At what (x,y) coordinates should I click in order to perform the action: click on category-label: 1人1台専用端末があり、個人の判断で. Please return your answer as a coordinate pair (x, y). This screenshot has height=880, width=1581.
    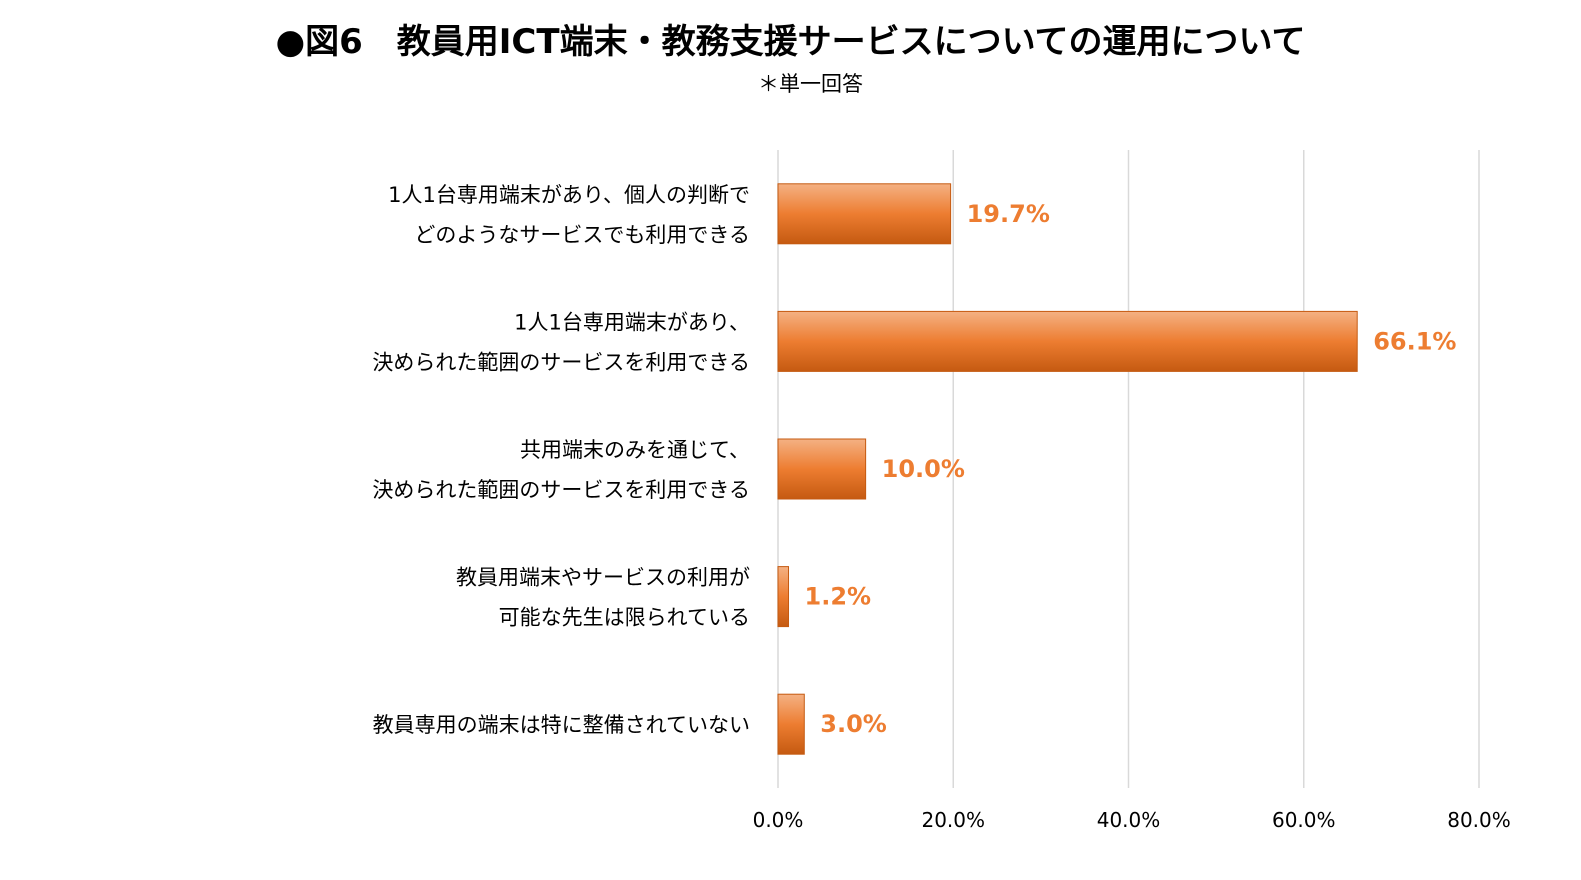
    Looking at the image, I should click on (569, 195).